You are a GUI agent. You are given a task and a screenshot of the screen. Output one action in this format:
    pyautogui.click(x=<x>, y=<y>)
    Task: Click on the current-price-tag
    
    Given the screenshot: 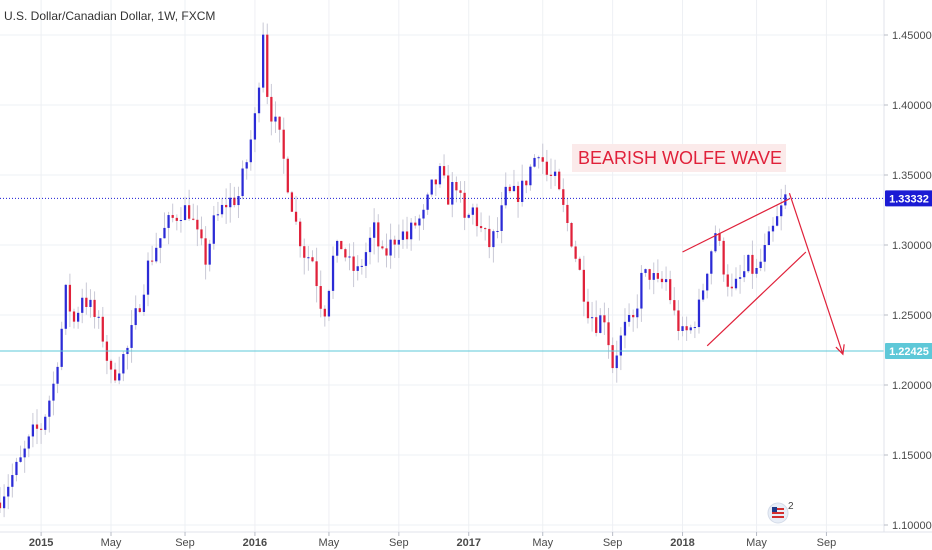 What is the action you would take?
    pyautogui.click(x=908, y=198)
    